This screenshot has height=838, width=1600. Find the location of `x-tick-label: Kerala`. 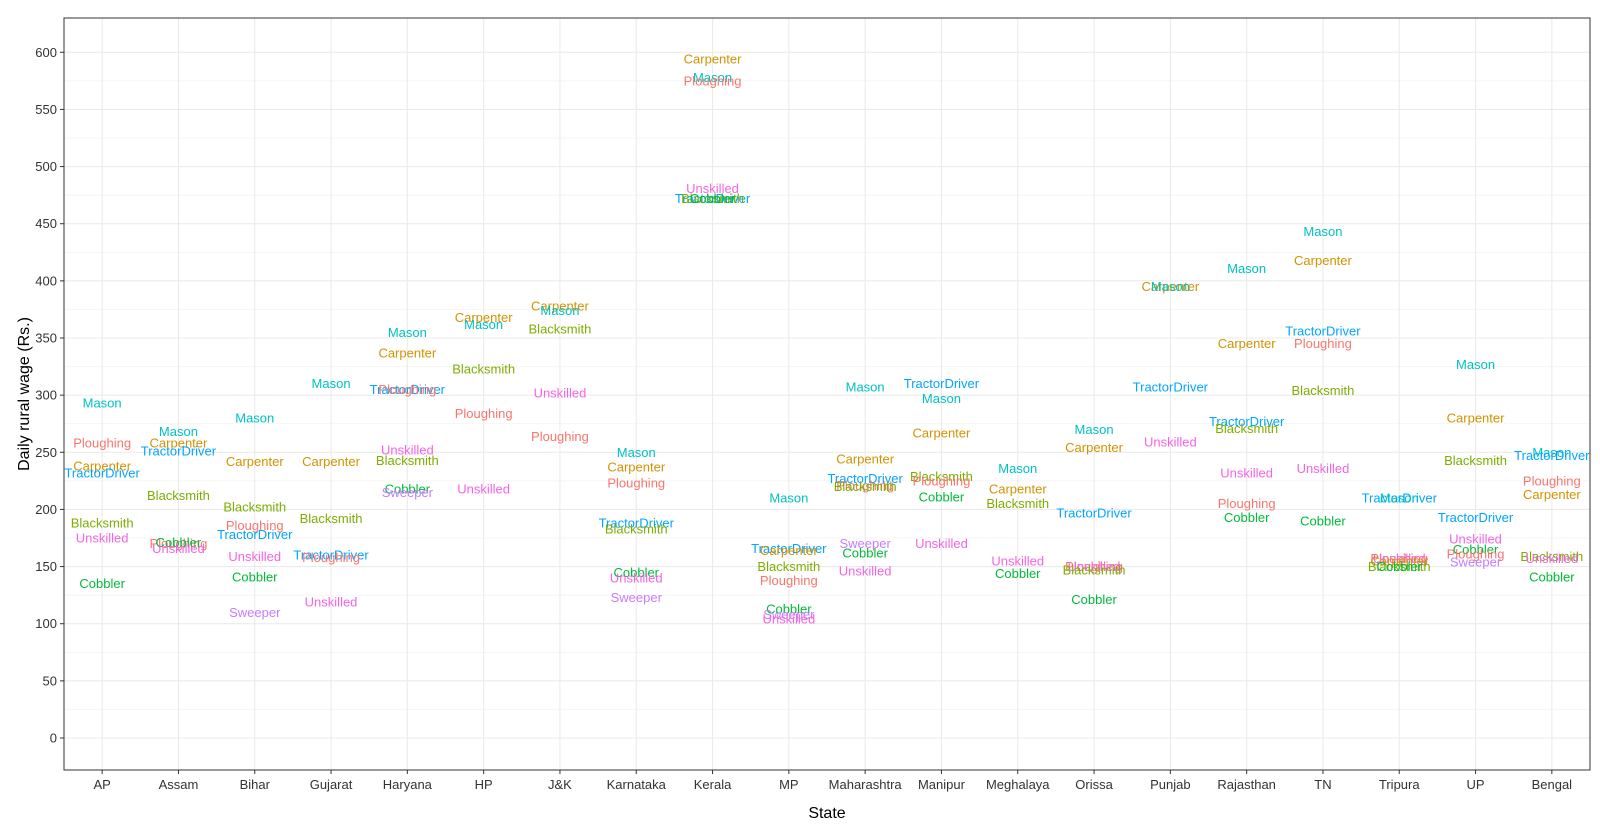

x-tick-label: Kerala is located at coordinates (713, 784).